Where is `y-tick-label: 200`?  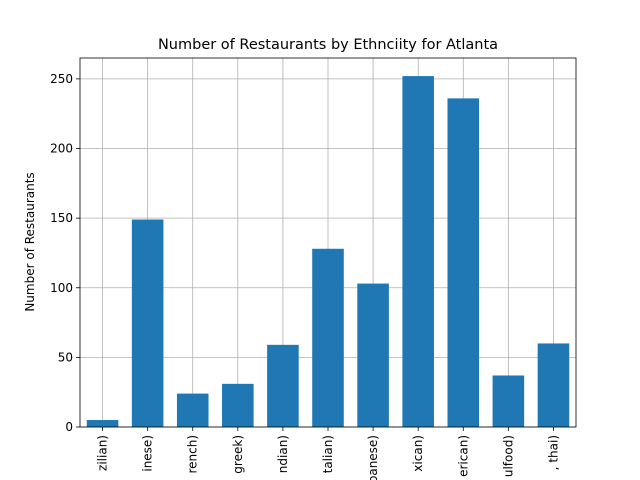
y-tick-label: 200 is located at coordinates (61, 149).